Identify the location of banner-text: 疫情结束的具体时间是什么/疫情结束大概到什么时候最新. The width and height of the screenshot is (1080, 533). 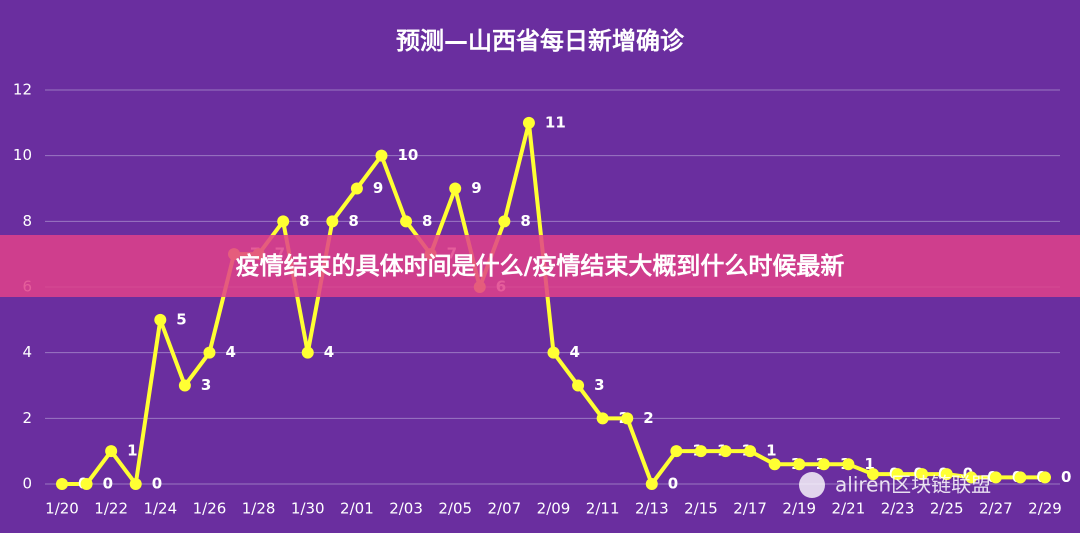
(540, 266).